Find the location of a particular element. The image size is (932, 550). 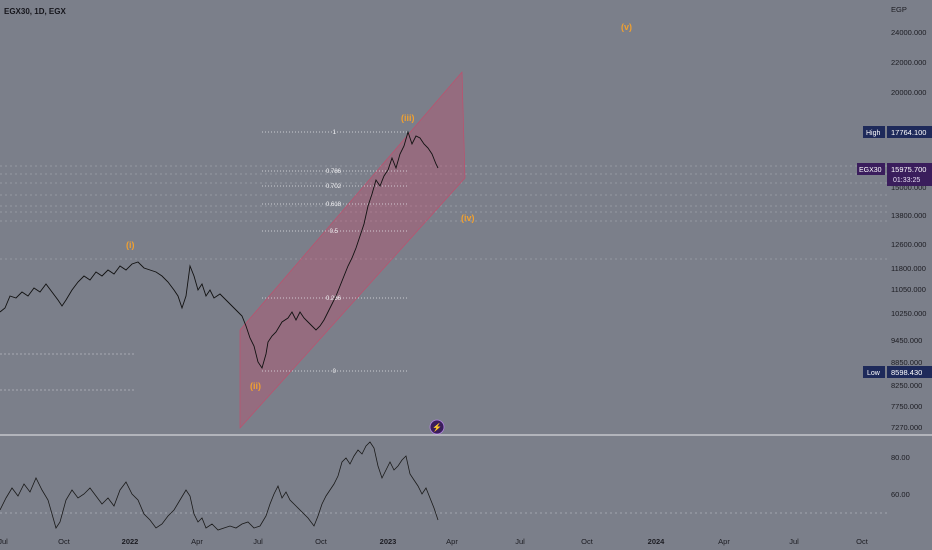

price-tick: 9450.000 is located at coordinates (906, 340).